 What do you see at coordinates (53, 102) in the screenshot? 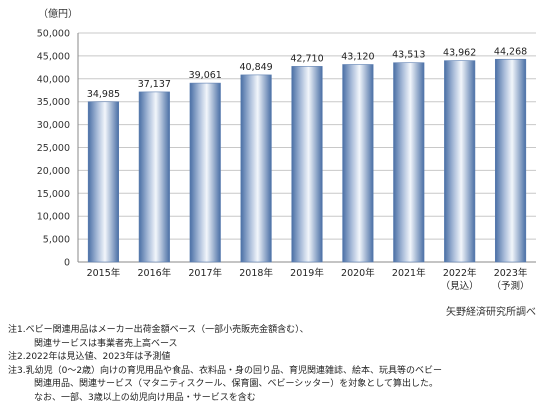
I see `y-tick-label: 35,000` at bounding box center [53, 102].